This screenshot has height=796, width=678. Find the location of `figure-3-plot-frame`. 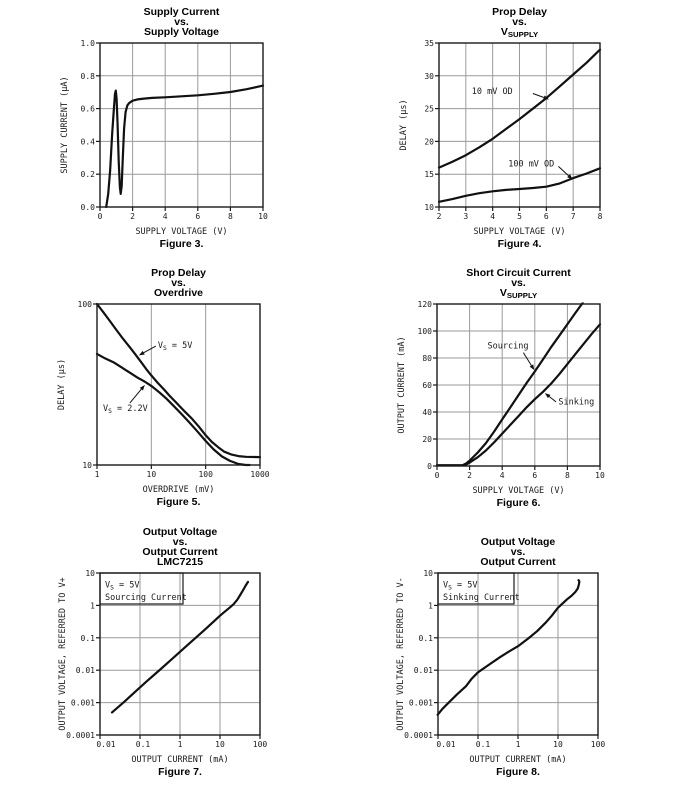

figure-3-plot-frame is located at coordinates (181, 125).